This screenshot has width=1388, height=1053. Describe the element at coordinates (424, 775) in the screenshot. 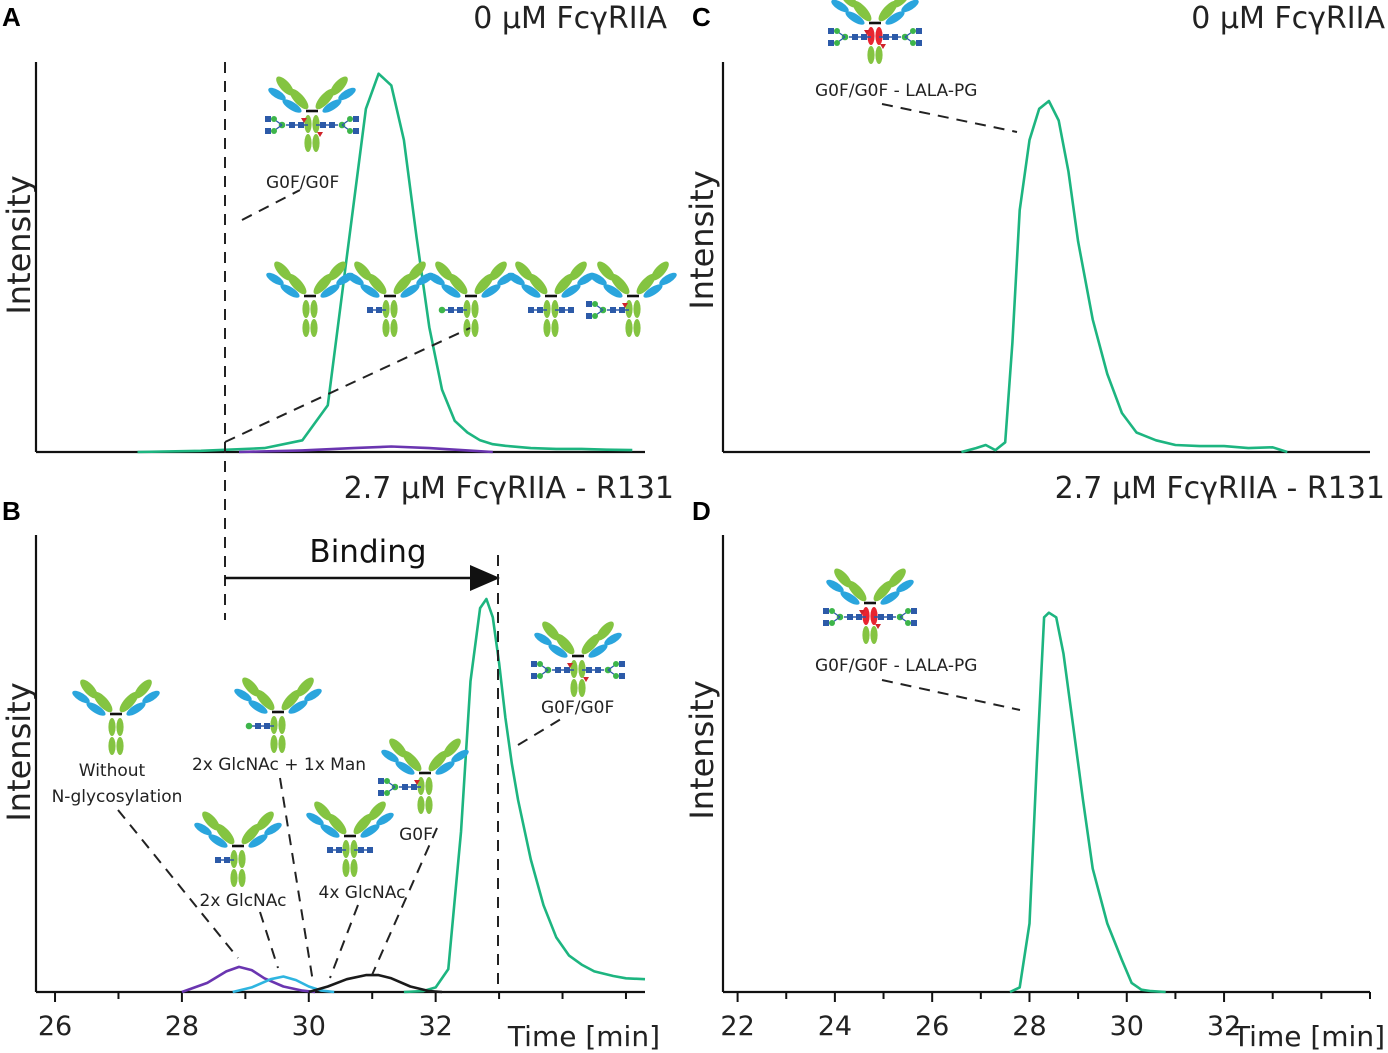

I see `antibody-g0f-icon-b` at that location.